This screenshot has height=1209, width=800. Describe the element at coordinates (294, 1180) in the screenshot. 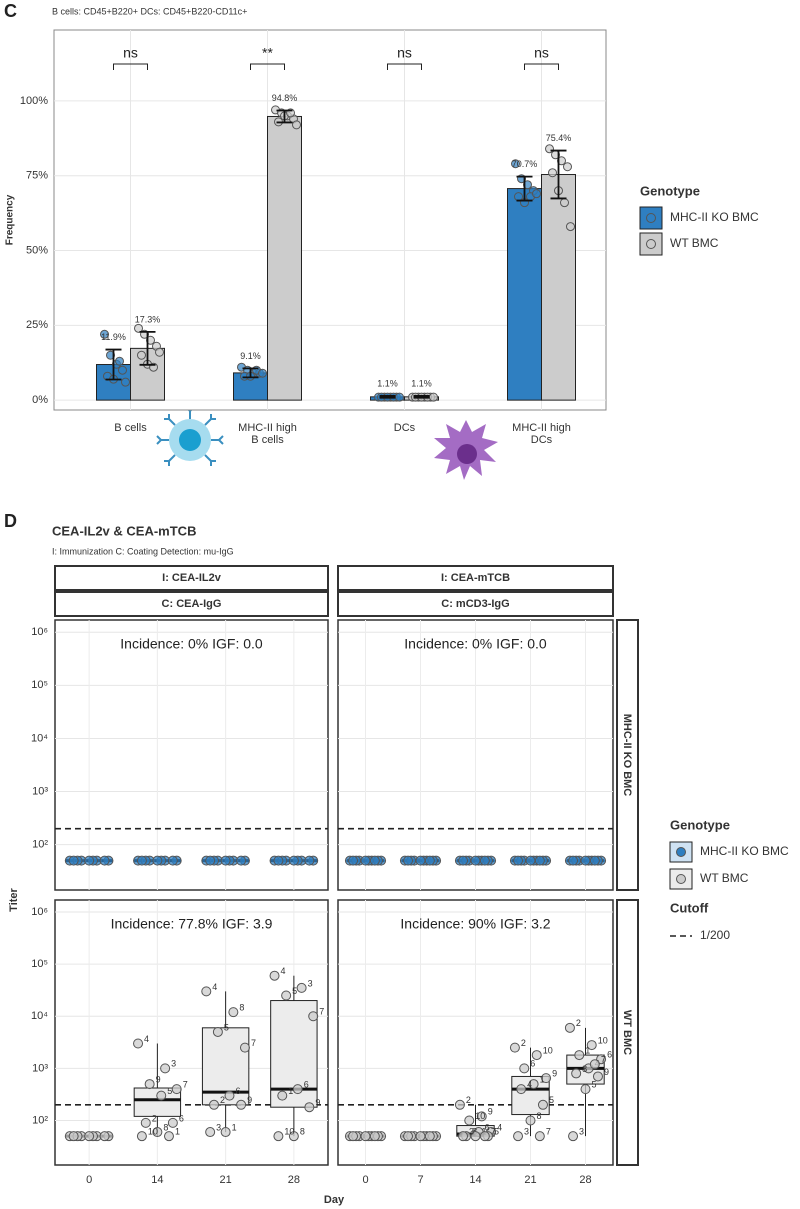

I see `x-tick-label: 28` at that location.